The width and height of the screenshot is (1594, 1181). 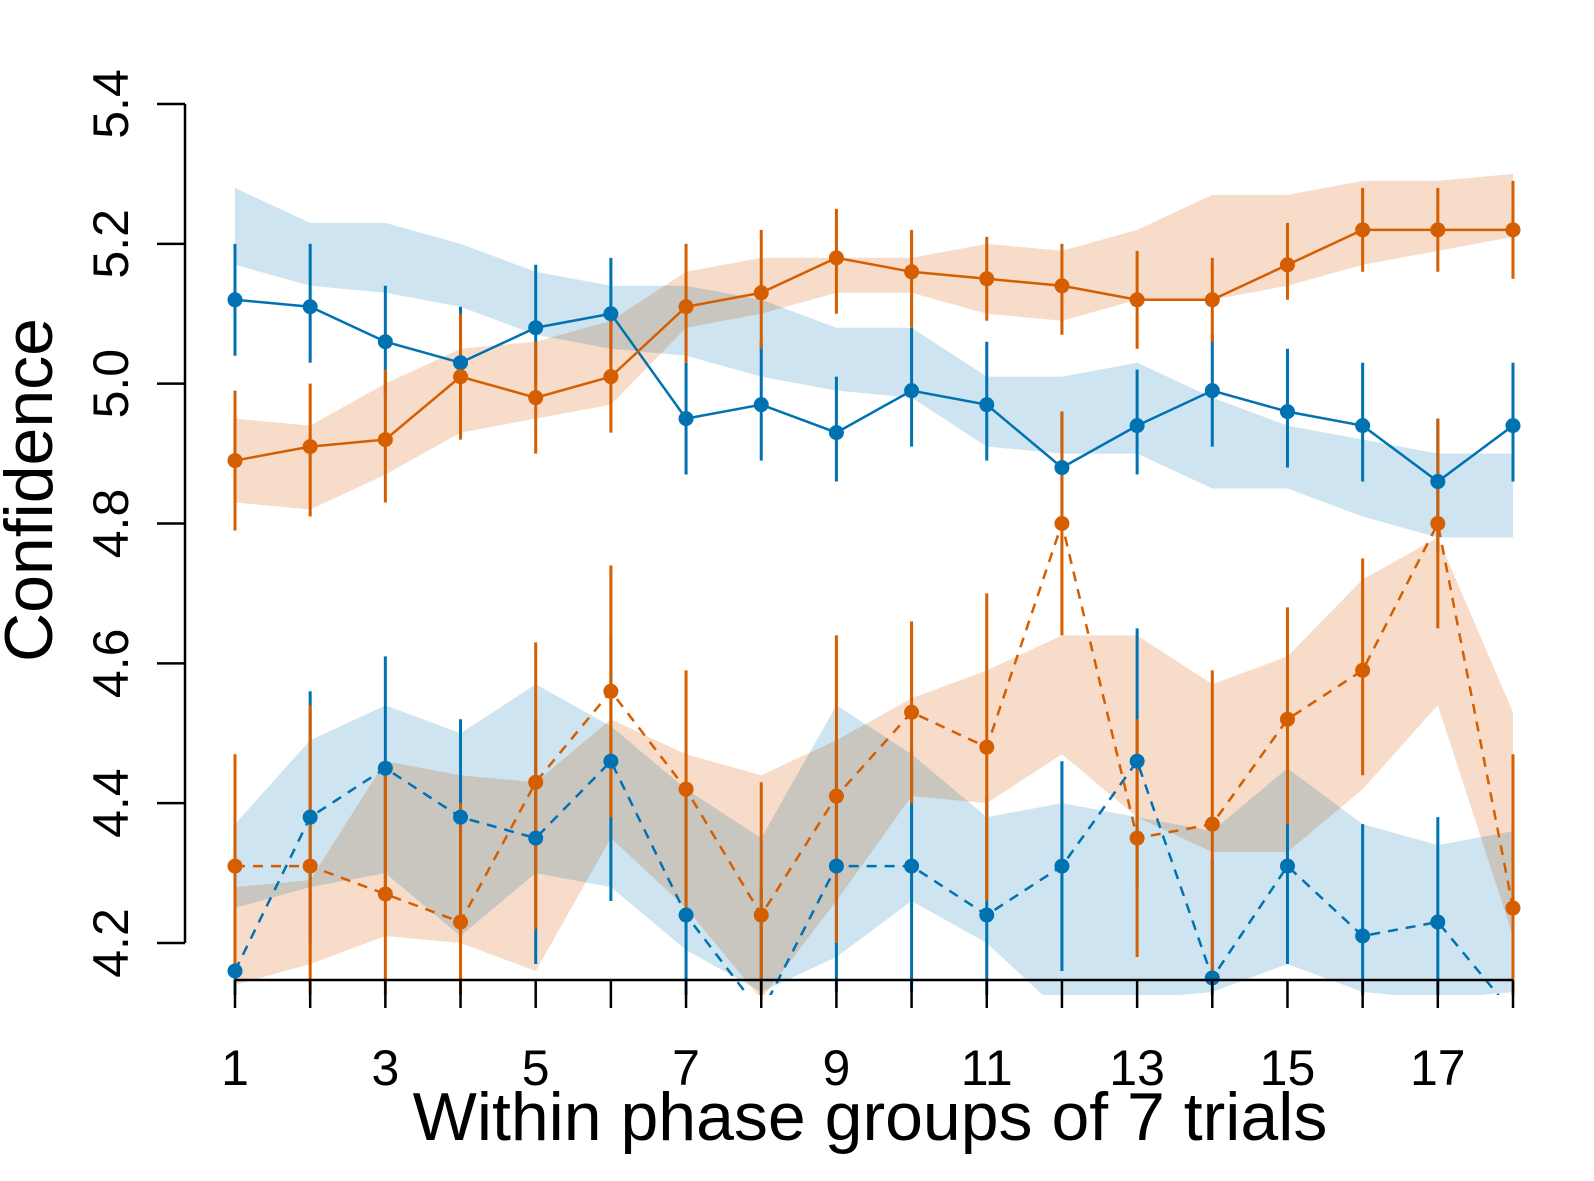 What do you see at coordinates (536, 1068) in the screenshot?
I see `x-tick-label-5: 5` at bounding box center [536, 1068].